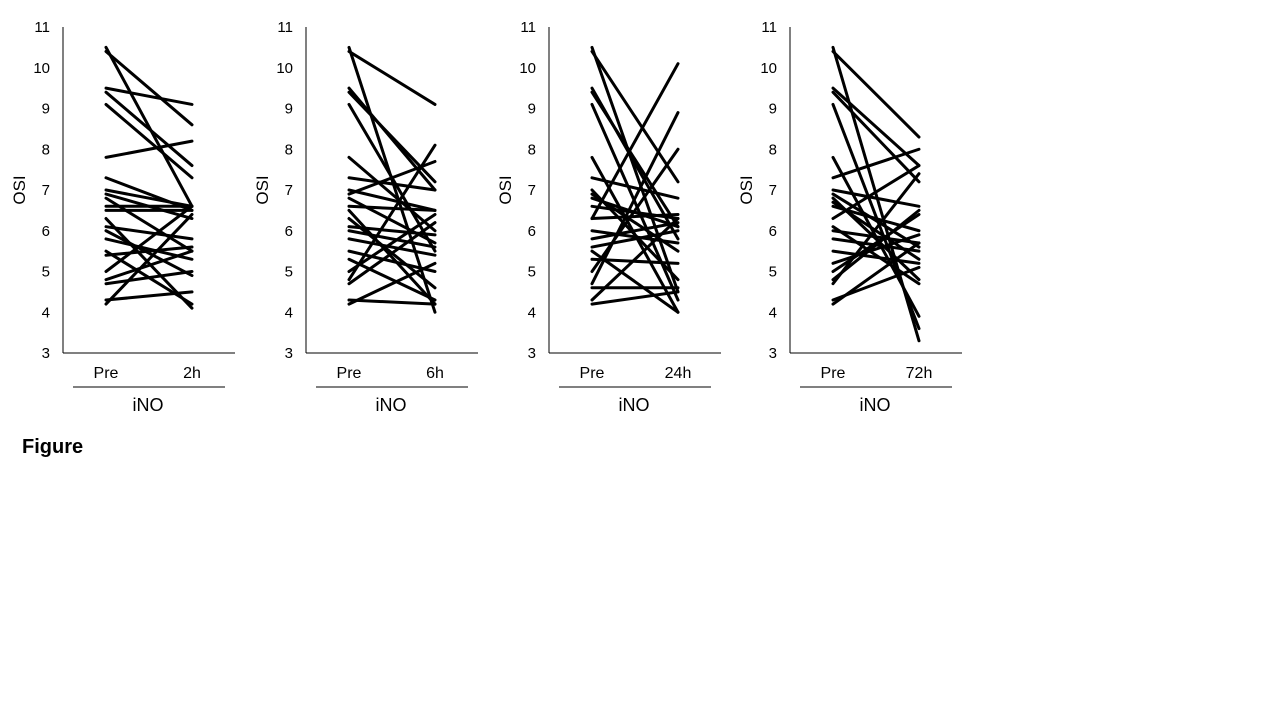  What do you see at coordinates (678, 373) in the screenshot?
I see `x-category-label: 24h` at bounding box center [678, 373].